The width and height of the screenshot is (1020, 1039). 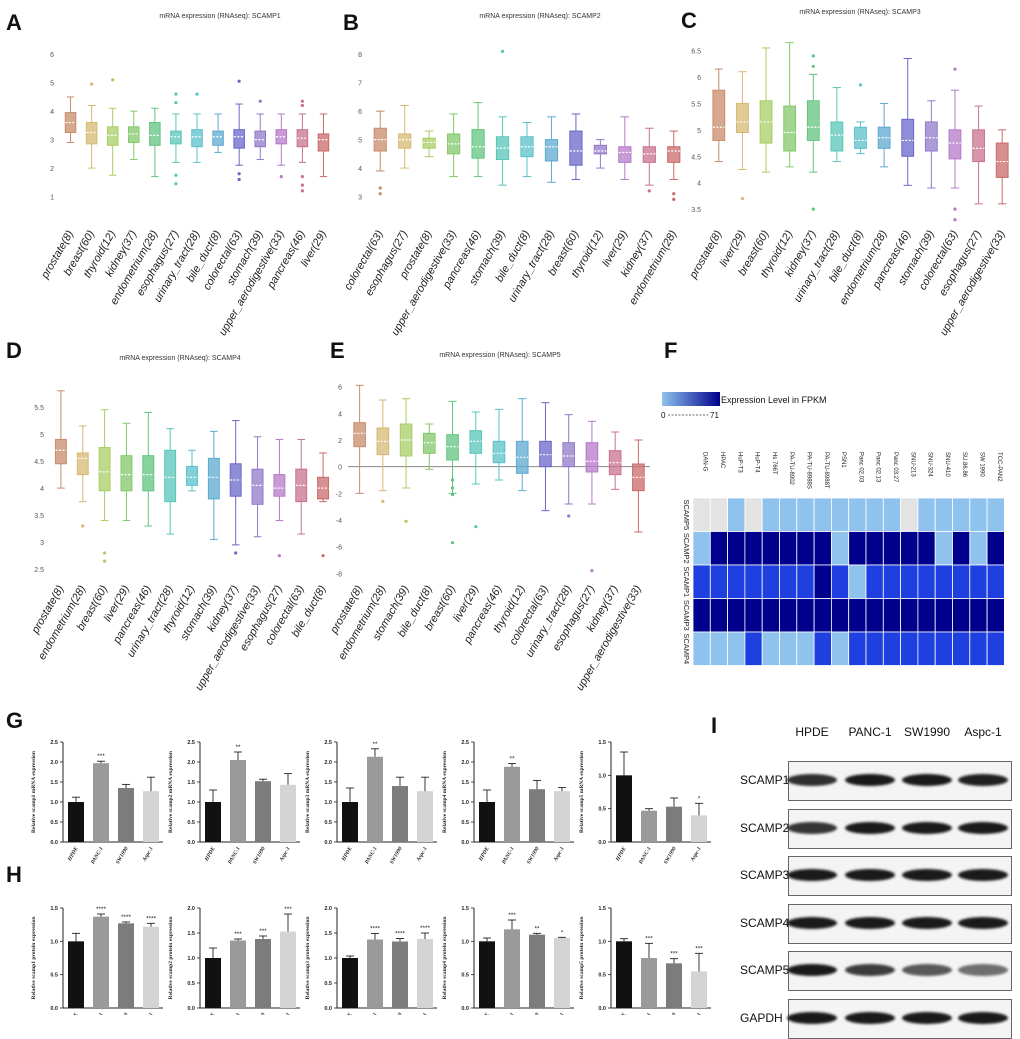 What do you see at coordinates (983, 732) in the screenshot?
I see `wb-lane-label: Aspc-1` at bounding box center [983, 732].